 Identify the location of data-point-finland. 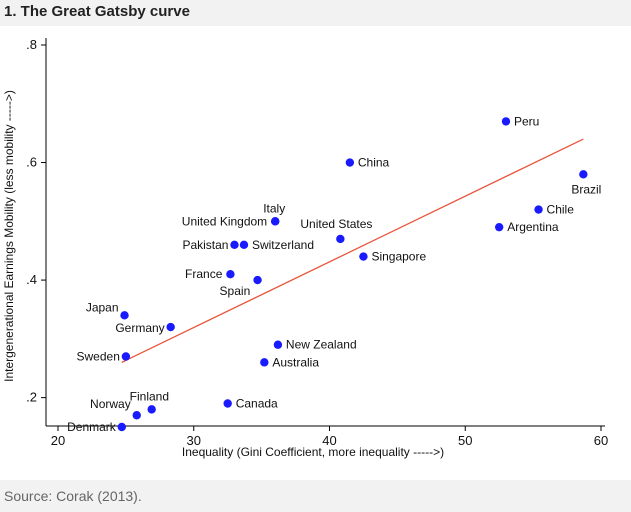
(151, 409).